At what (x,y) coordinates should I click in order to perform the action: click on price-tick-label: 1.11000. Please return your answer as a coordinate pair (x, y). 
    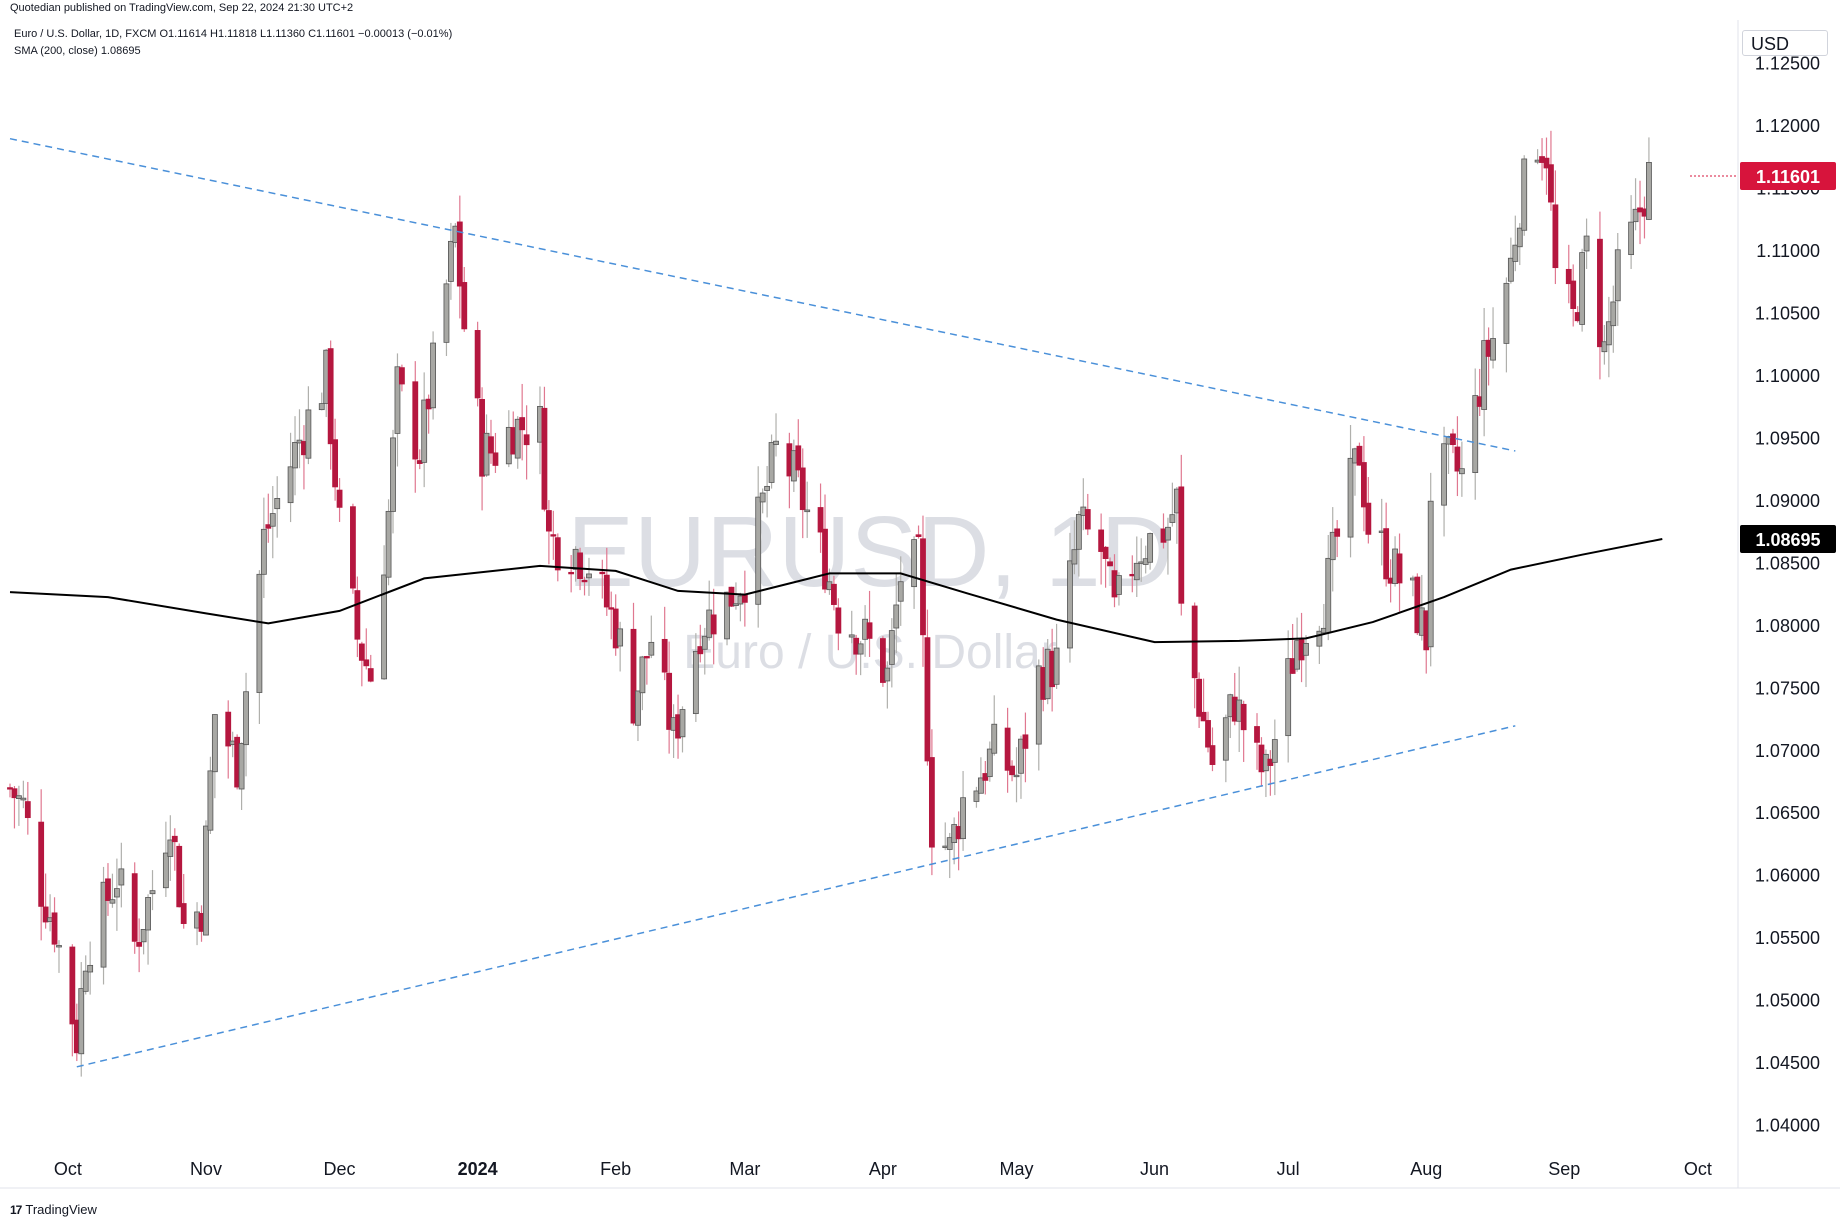
    Looking at the image, I should click on (1788, 251).